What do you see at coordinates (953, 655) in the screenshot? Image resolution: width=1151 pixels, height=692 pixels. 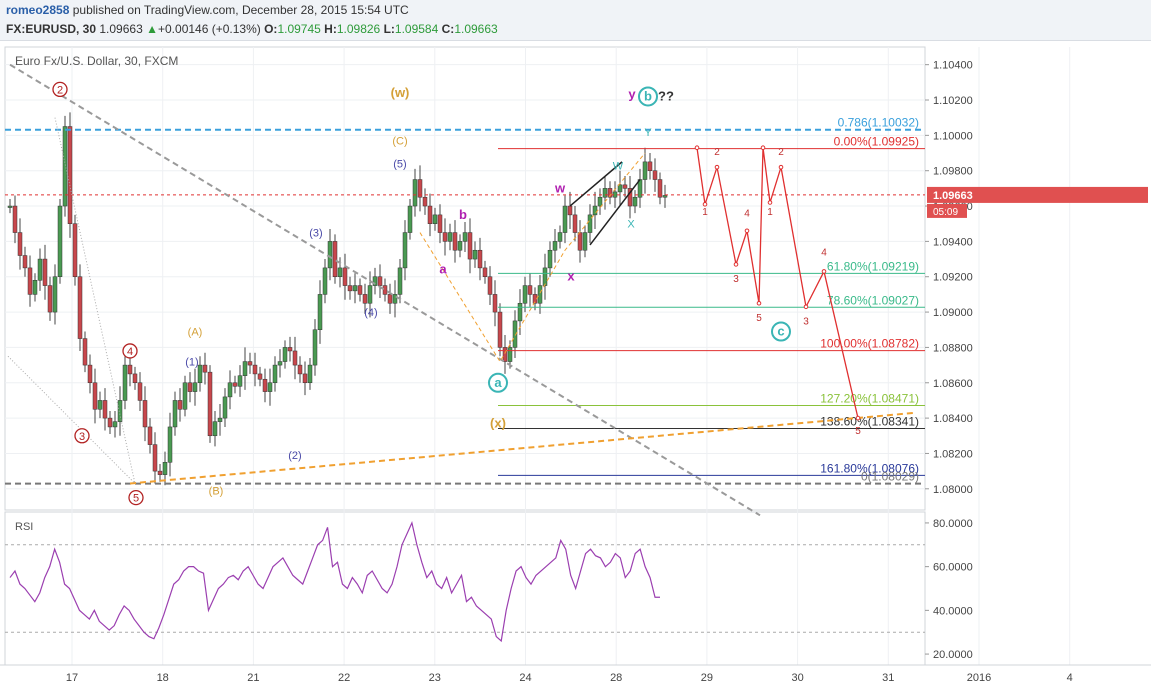 I see `rsi-tick-label: 20.0000` at bounding box center [953, 655].